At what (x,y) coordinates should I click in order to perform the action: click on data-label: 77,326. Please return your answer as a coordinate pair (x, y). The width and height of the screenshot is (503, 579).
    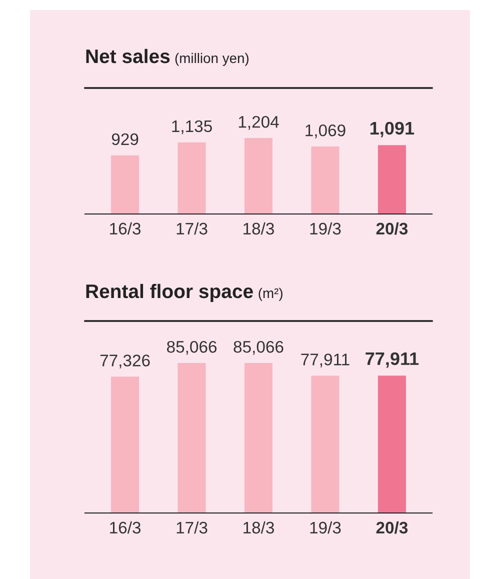
    Looking at the image, I should click on (125, 361).